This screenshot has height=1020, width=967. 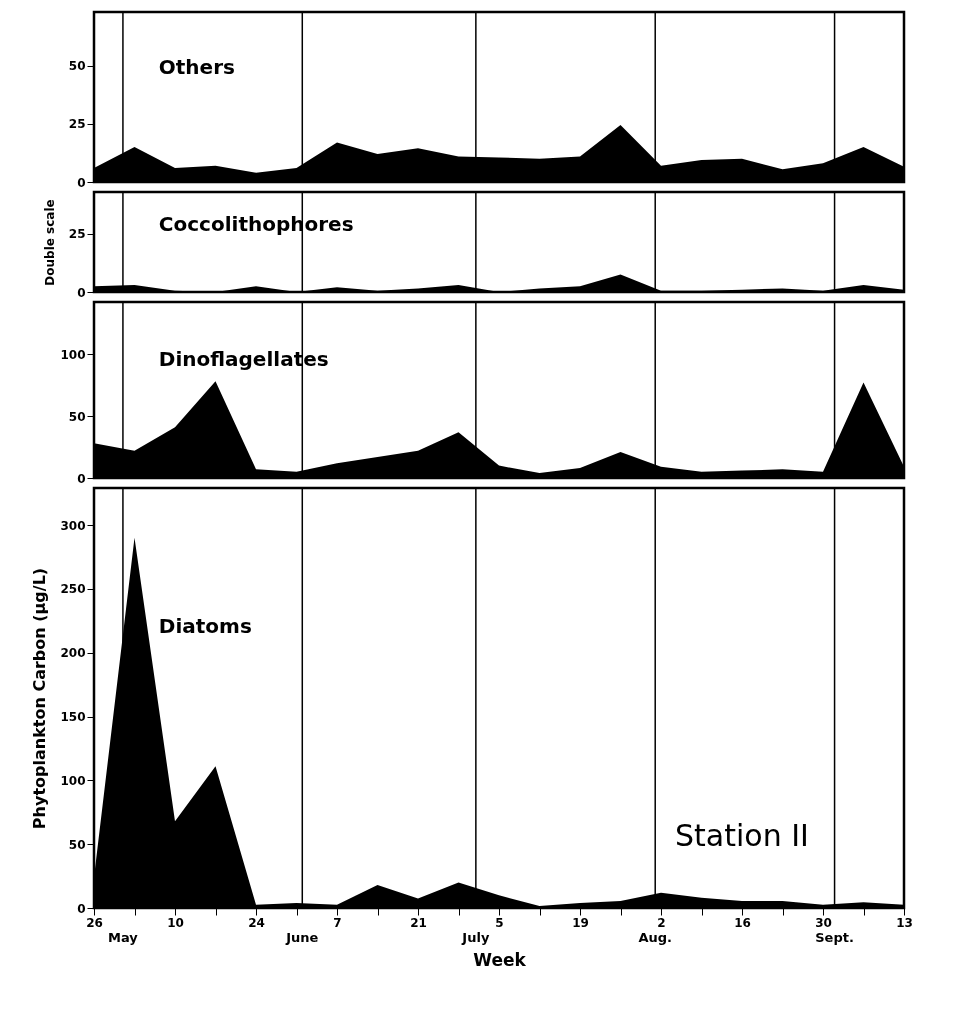 I want to click on x-tick-label: 21, so click(x=418, y=922).